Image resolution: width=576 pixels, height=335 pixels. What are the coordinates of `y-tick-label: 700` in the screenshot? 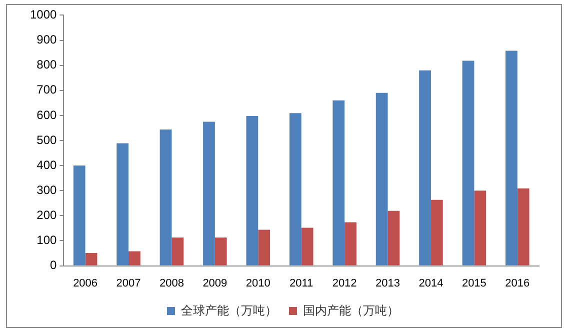 It's located at (47, 89).